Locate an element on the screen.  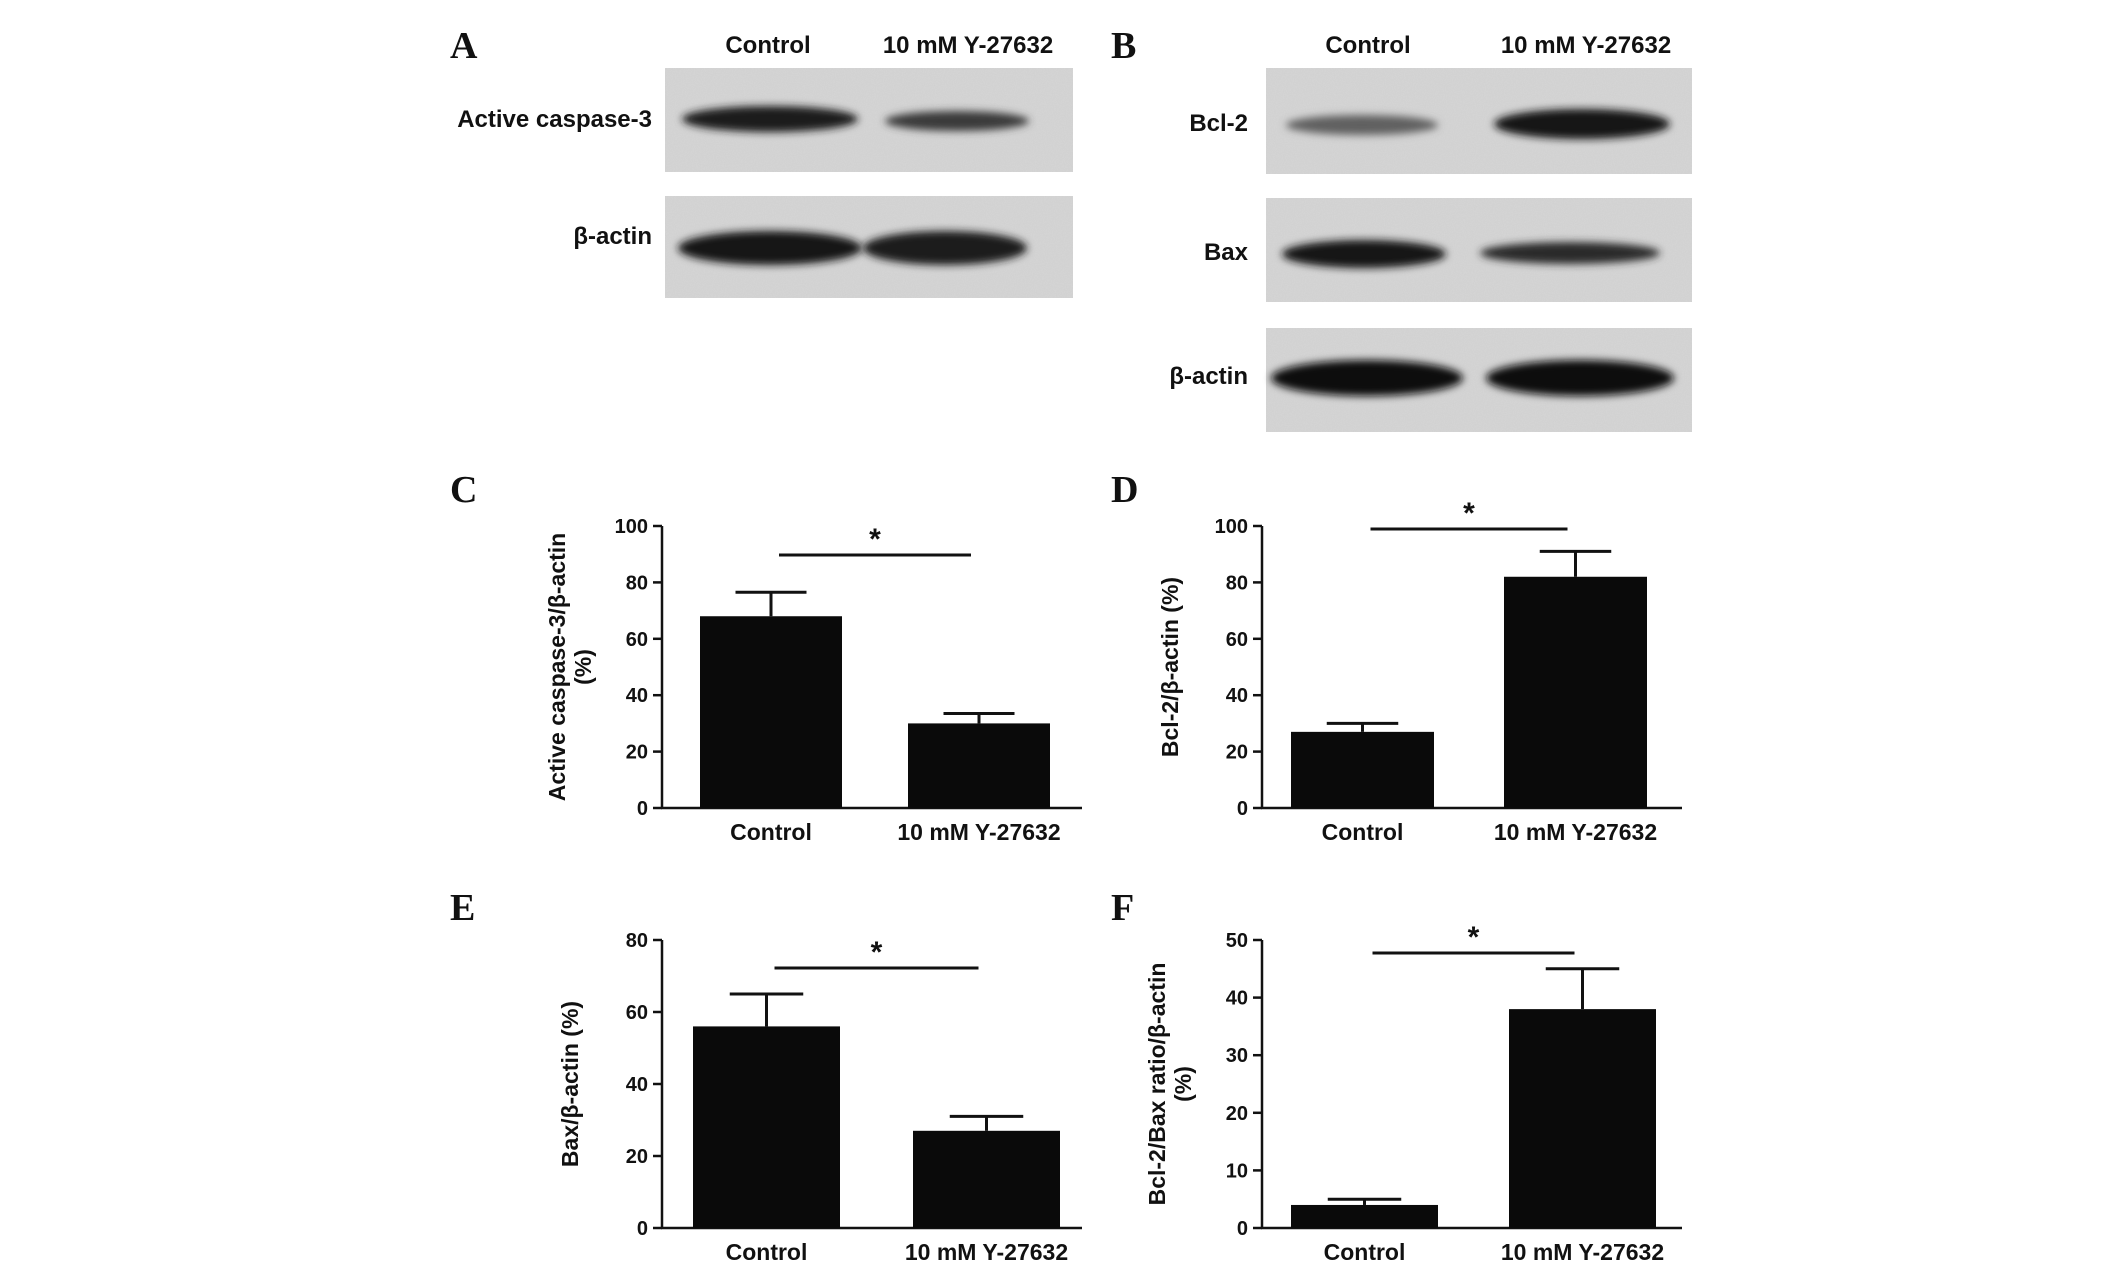
blot-b-band-bax-control is located at coordinates (1364, 254).